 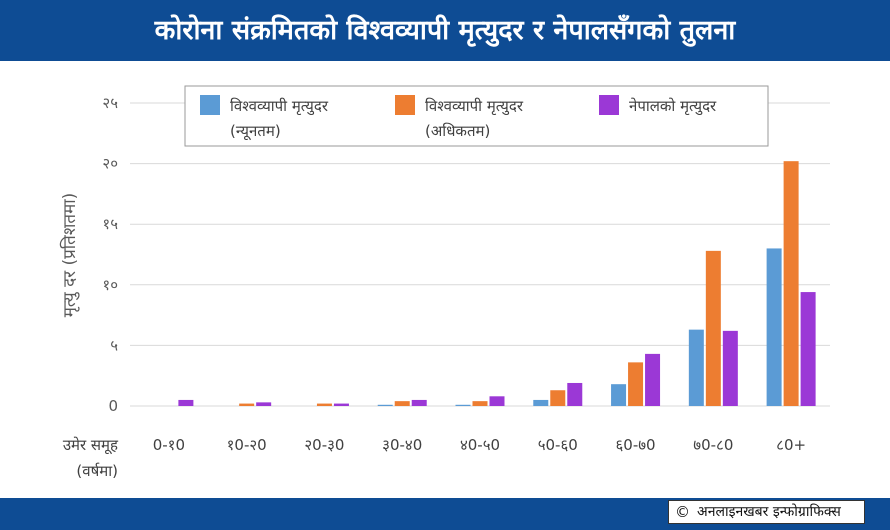 I want to click on x-tick-label: १0-२0, so click(x=247, y=445).